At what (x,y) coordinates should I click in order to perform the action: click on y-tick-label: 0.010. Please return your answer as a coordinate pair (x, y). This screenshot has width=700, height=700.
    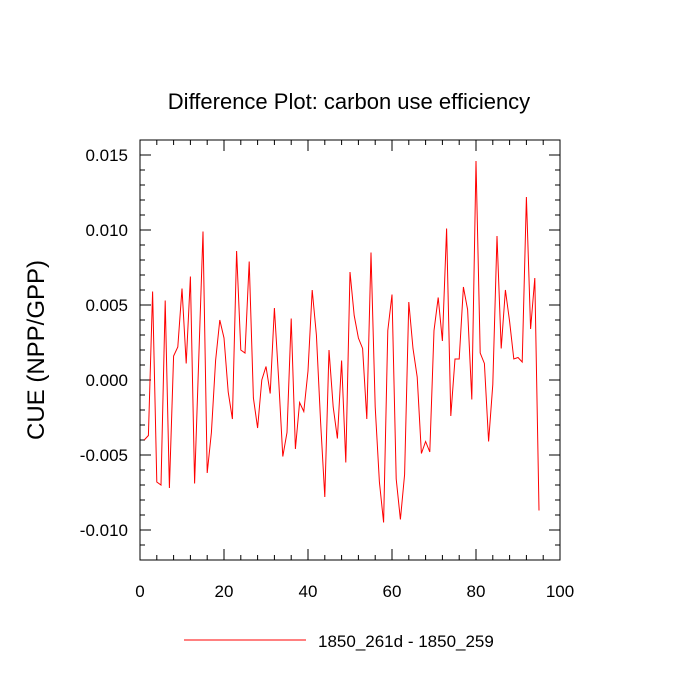
    Looking at the image, I should click on (106, 230).